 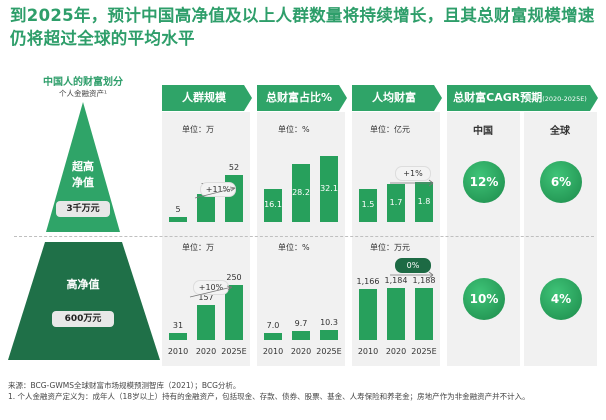 I want to click on unit-population-top: 单位：万, so click(x=198, y=129).